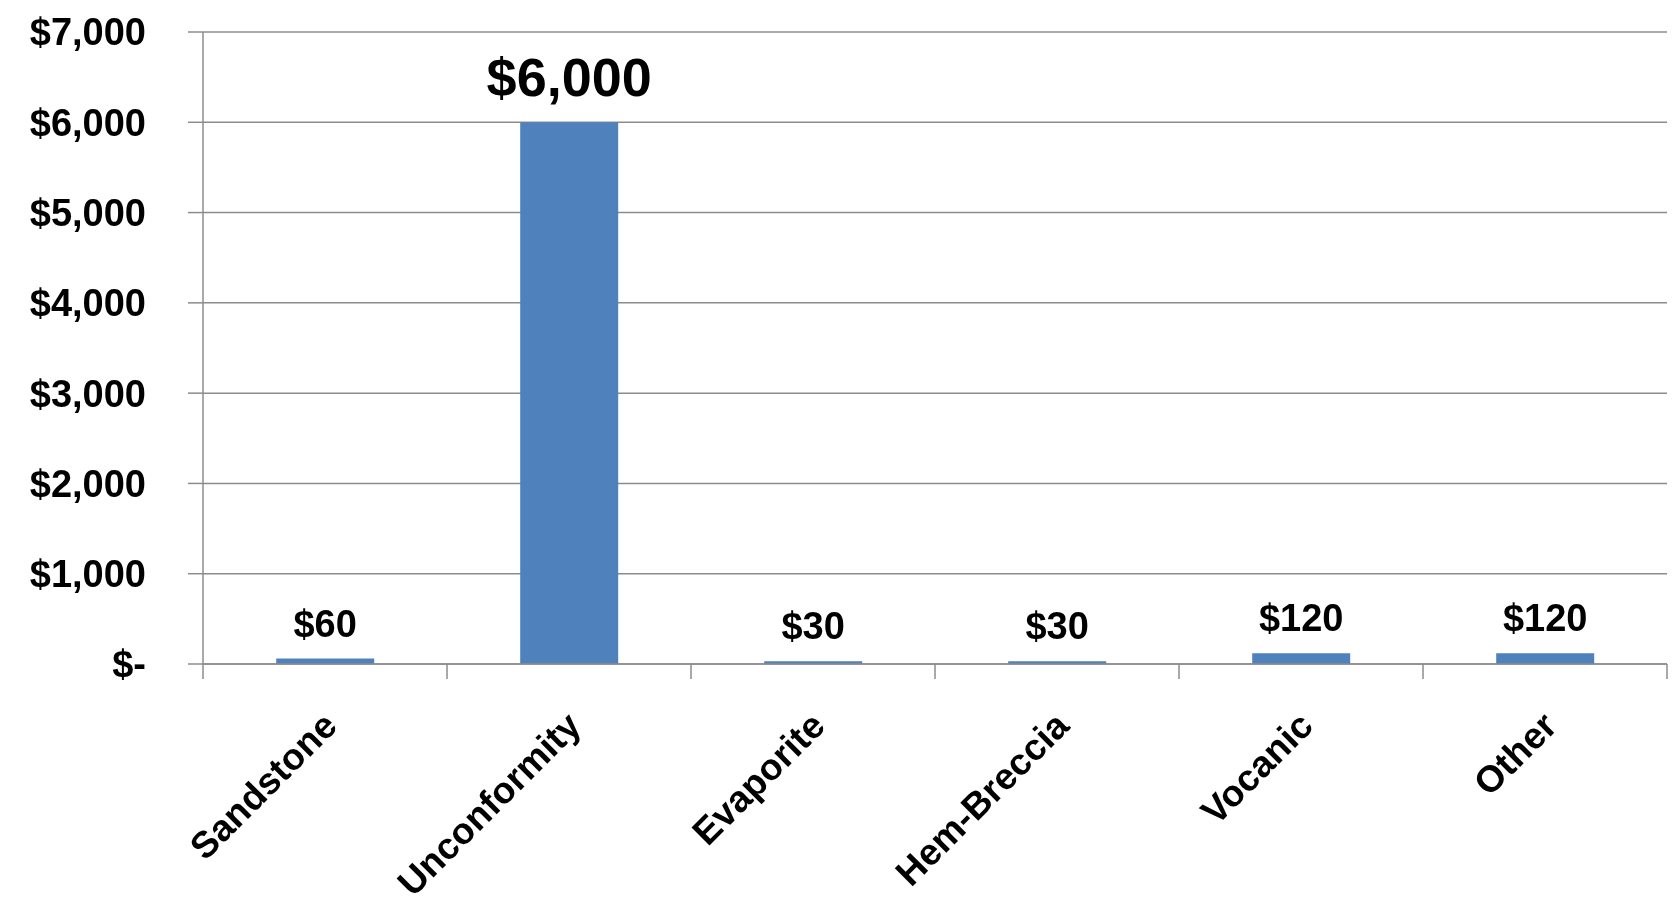 The image size is (1672, 919). Describe the element at coordinates (325, 623) in the screenshot. I see `data-label: $60` at that location.